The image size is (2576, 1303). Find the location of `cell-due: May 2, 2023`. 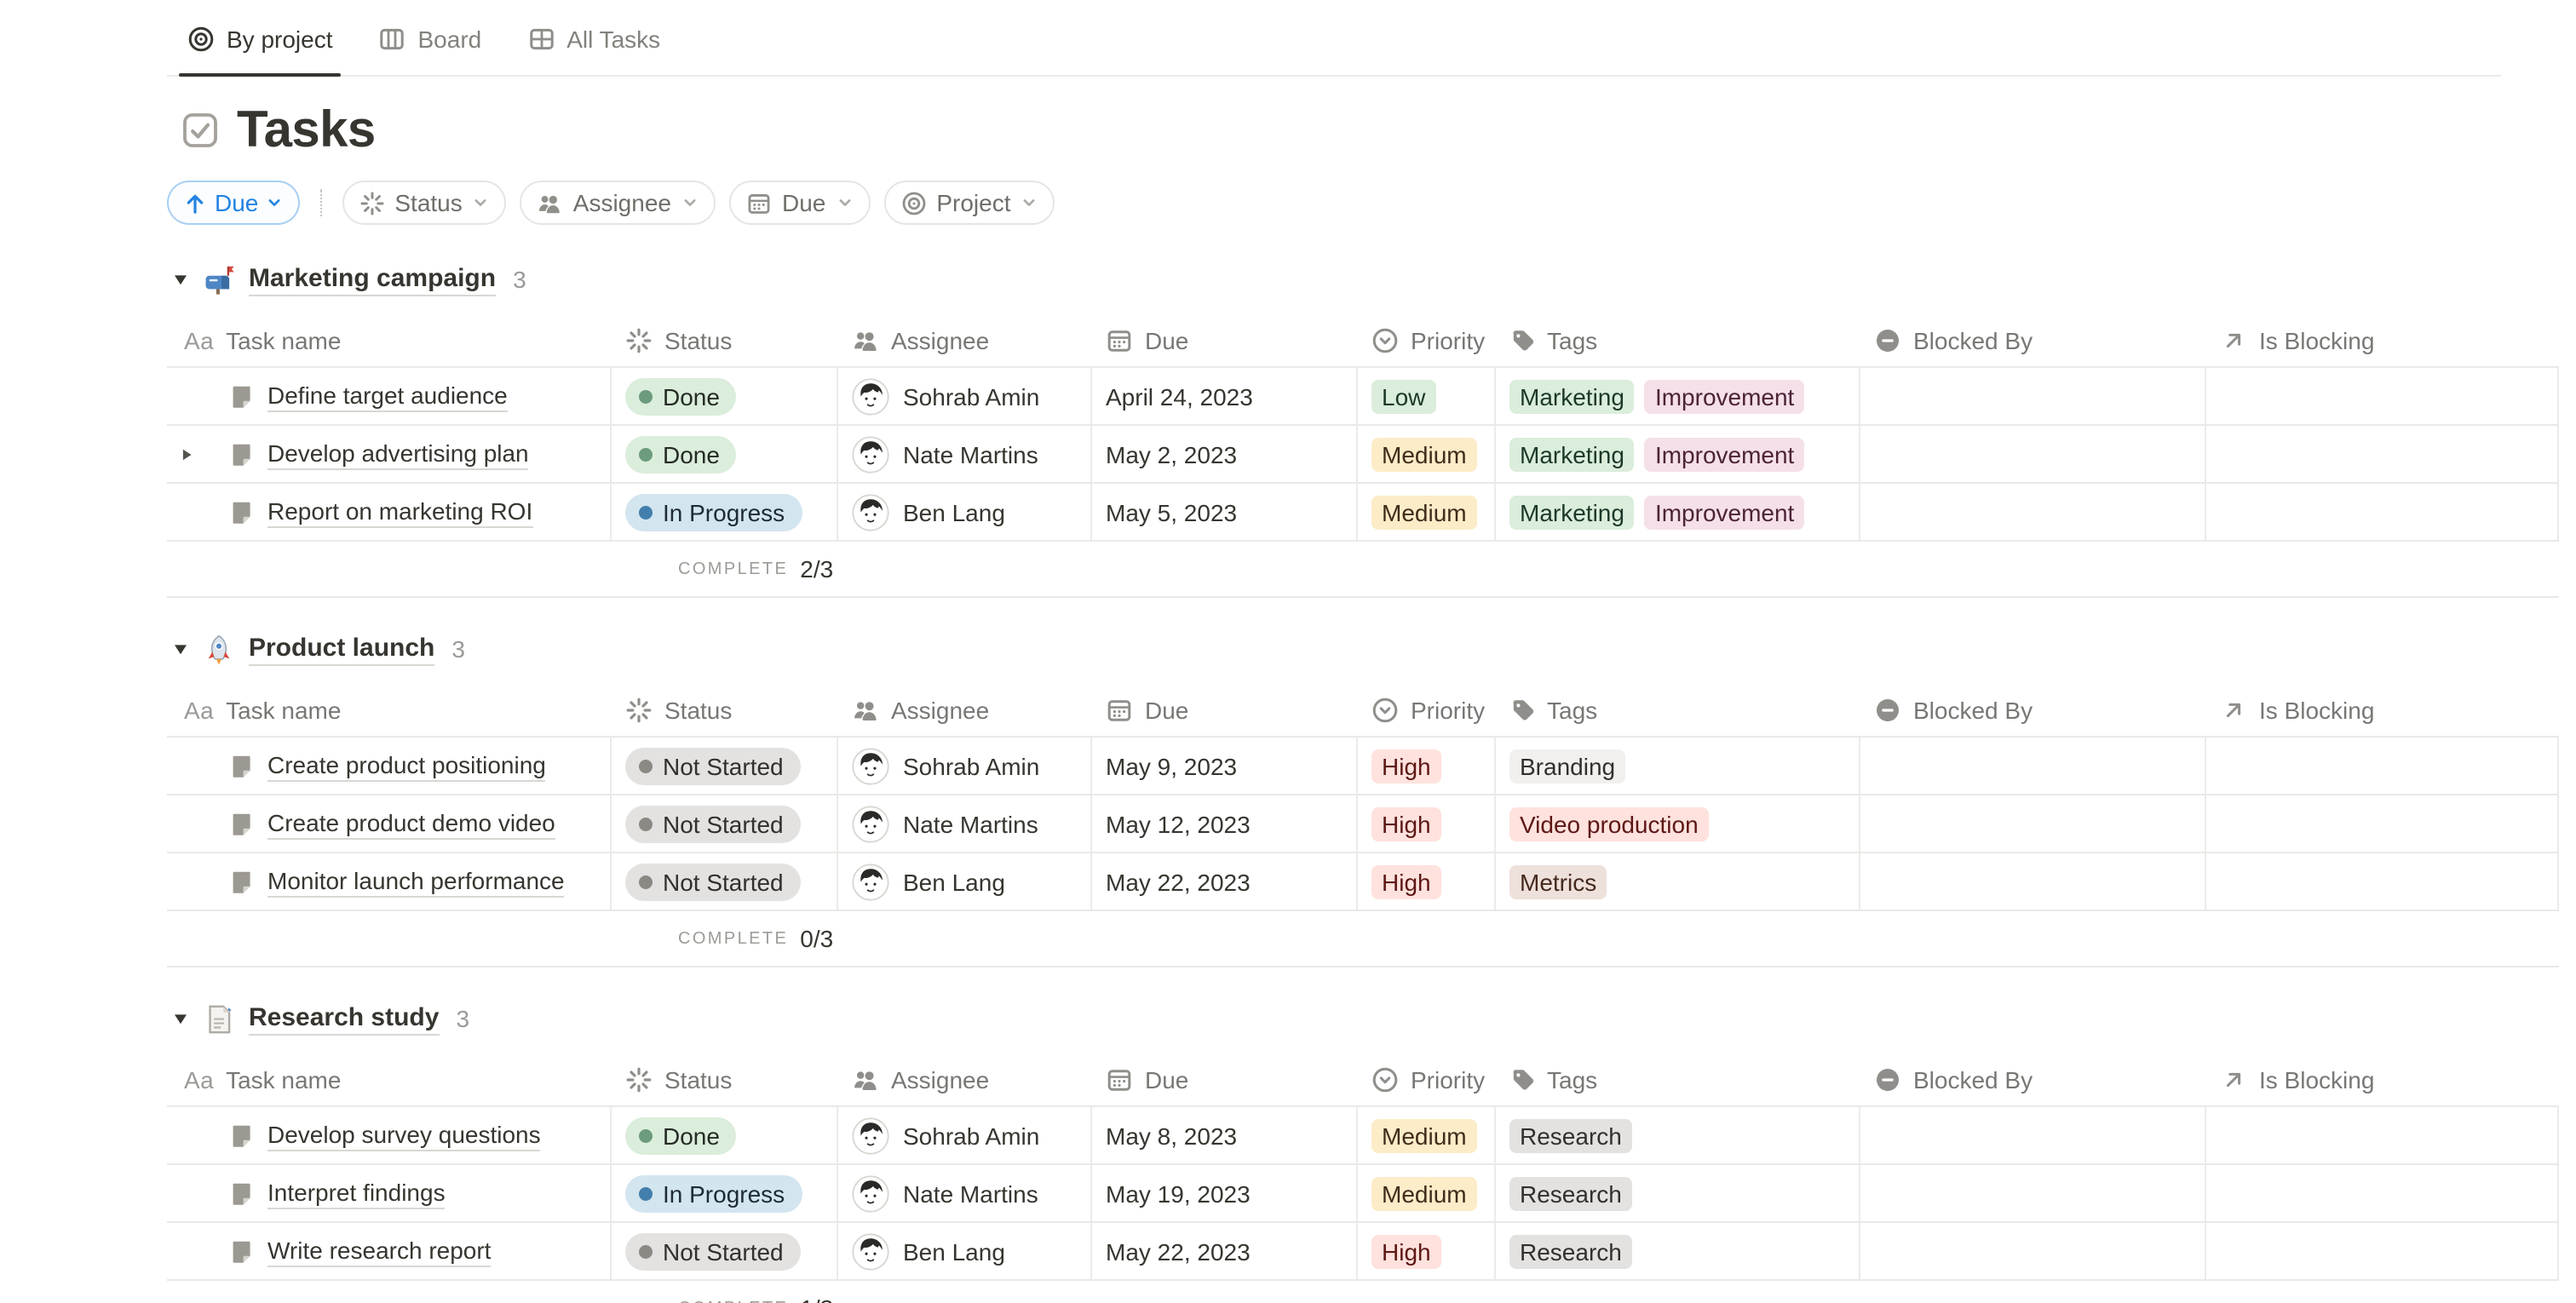

cell-due: May 2, 2023 is located at coordinates (1225, 454).